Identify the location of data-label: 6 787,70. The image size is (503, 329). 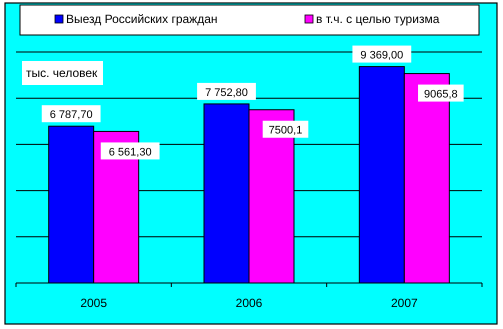
(71, 115).